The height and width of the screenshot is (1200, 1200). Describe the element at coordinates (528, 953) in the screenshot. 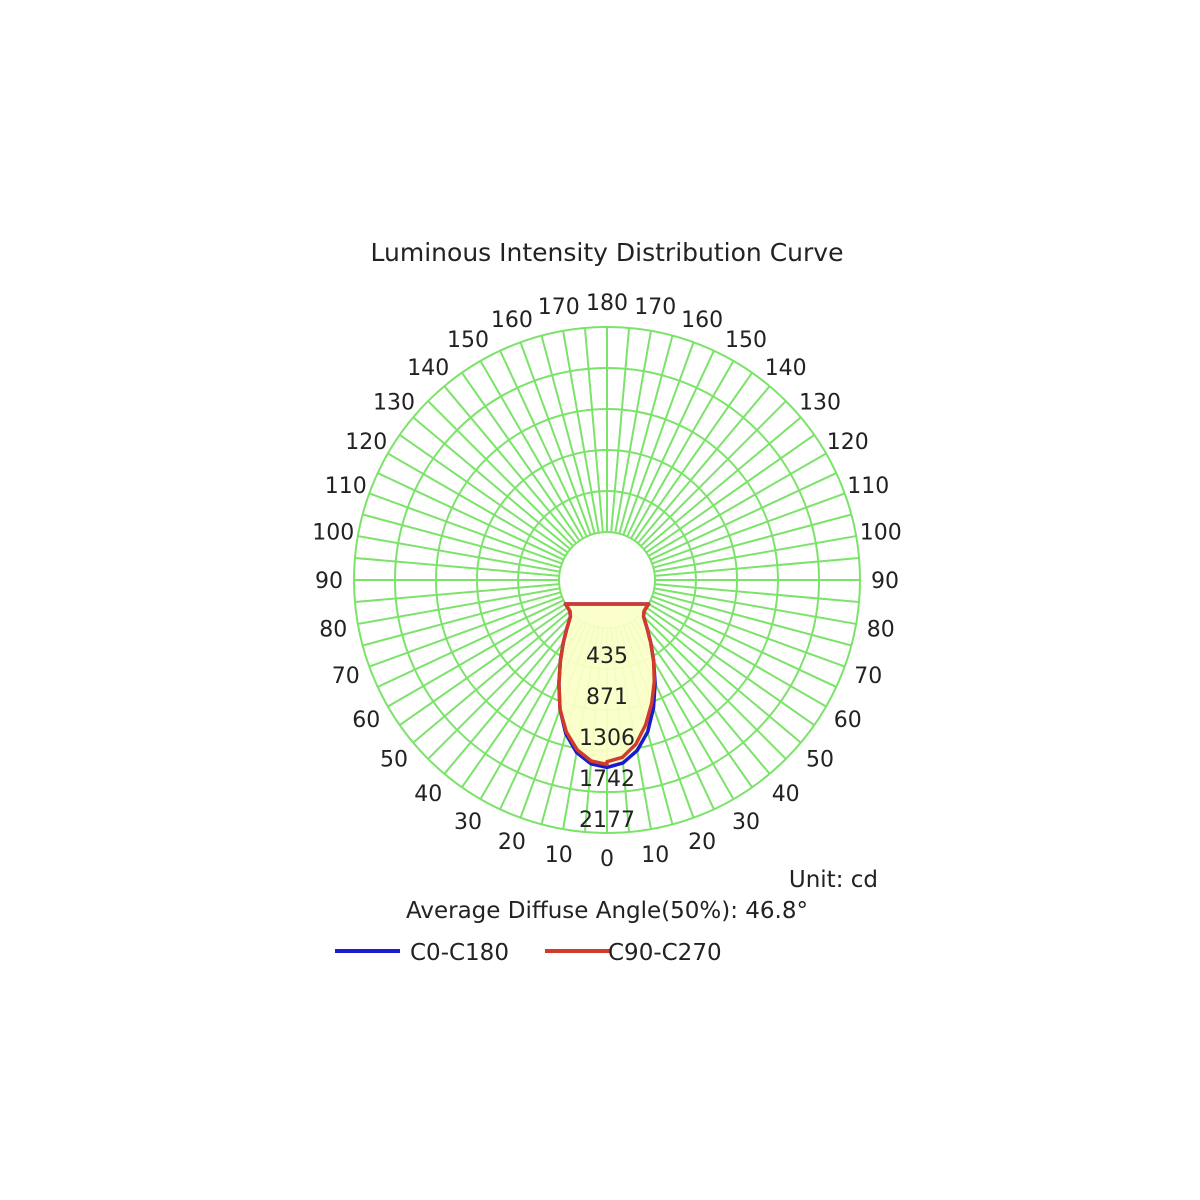

I see `legend: C0-C180 C90-C270` at that location.